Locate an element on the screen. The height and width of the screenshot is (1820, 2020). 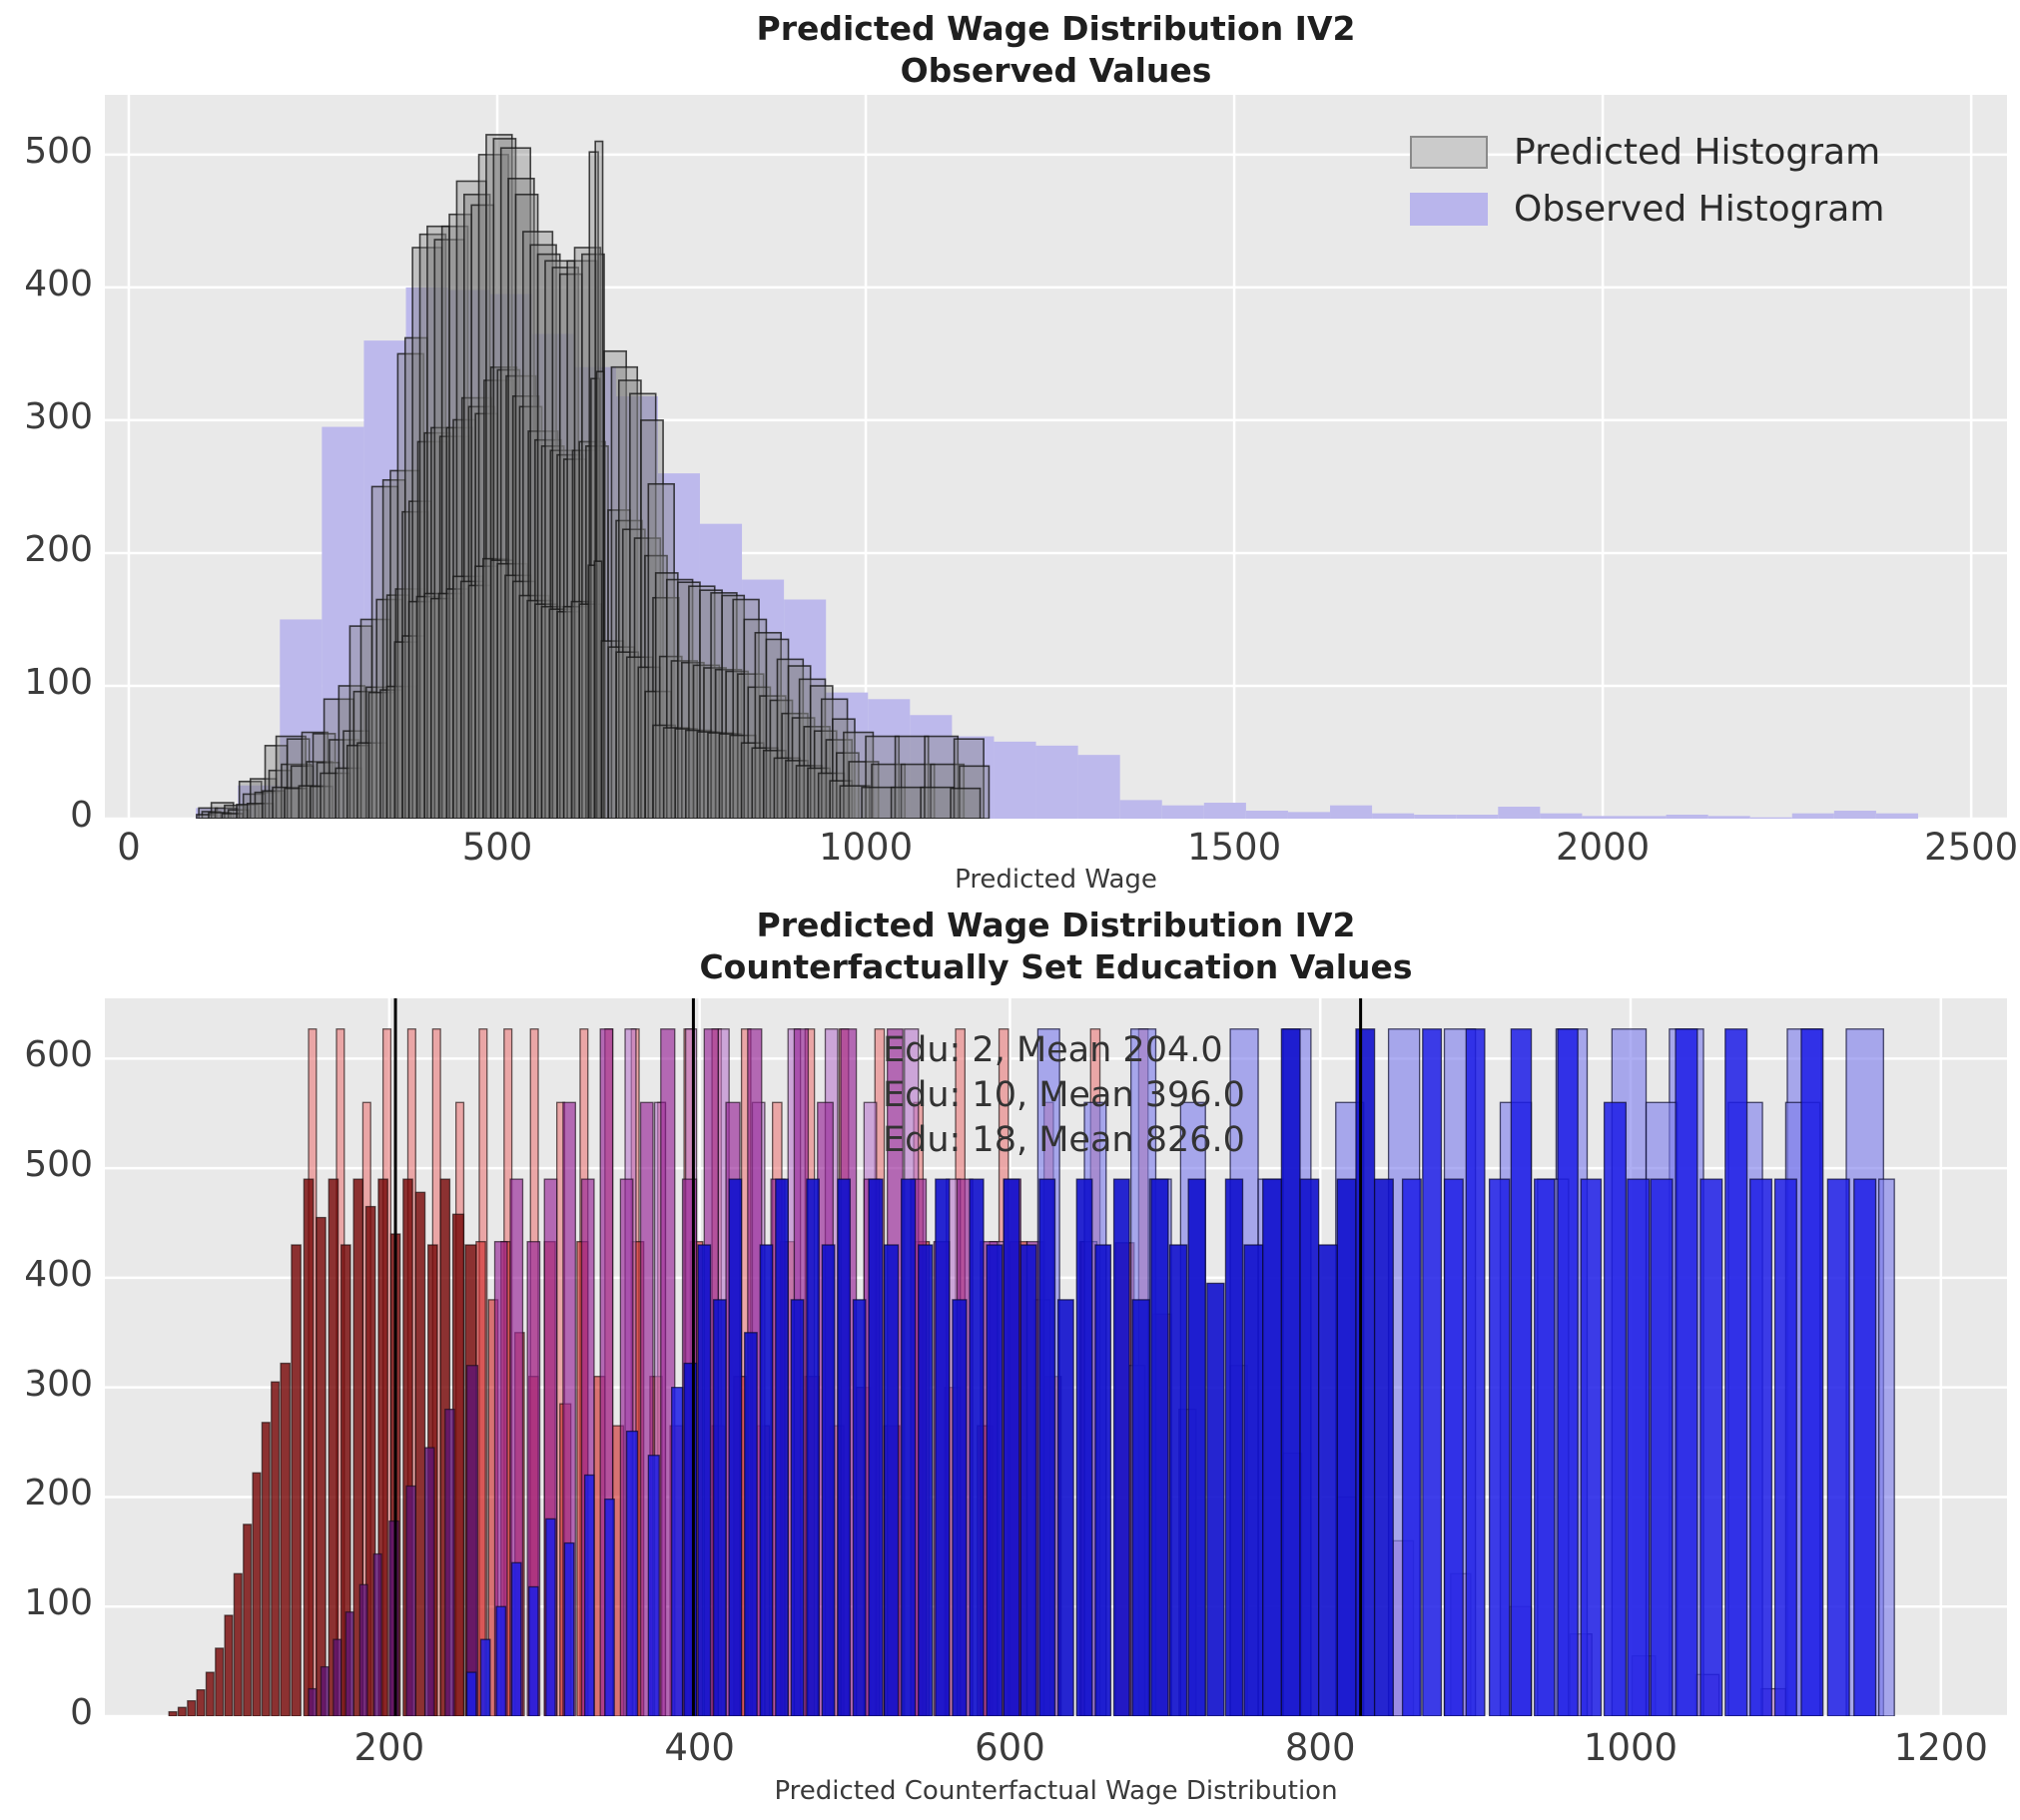
observed-histogram-label: Observed Histogram is located at coordinates (1699, 209).